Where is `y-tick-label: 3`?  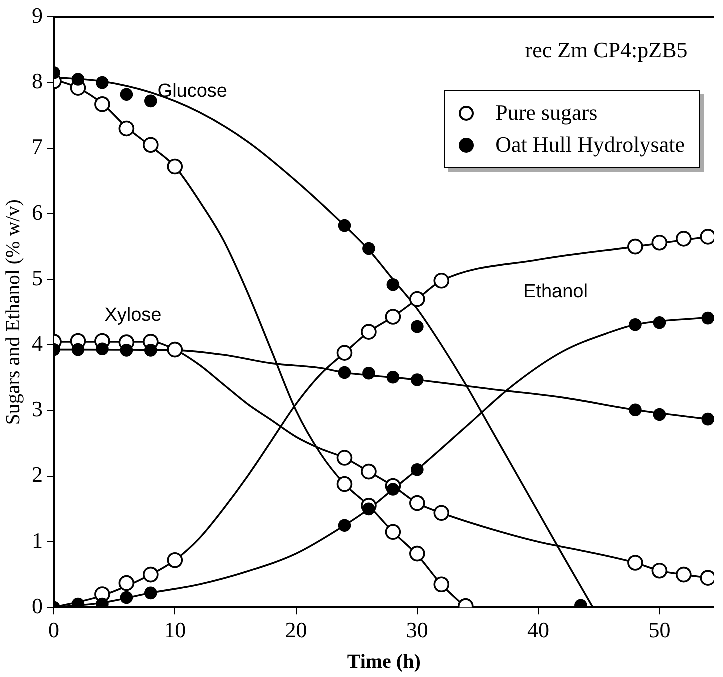 y-tick-label: 3 is located at coordinates (37, 409).